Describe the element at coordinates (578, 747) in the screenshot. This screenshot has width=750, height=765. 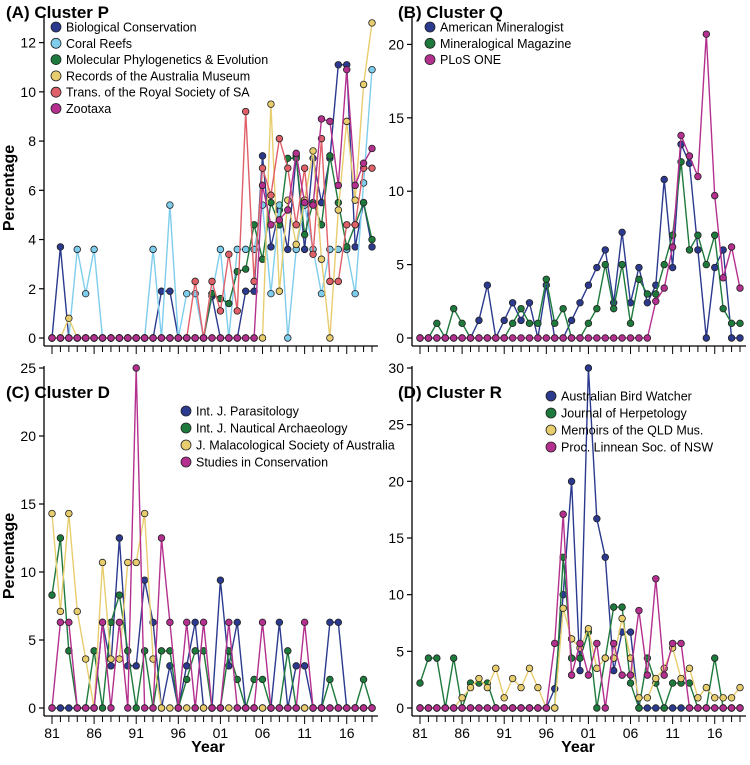
I see `panel-d-xlabel: Year` at that location.